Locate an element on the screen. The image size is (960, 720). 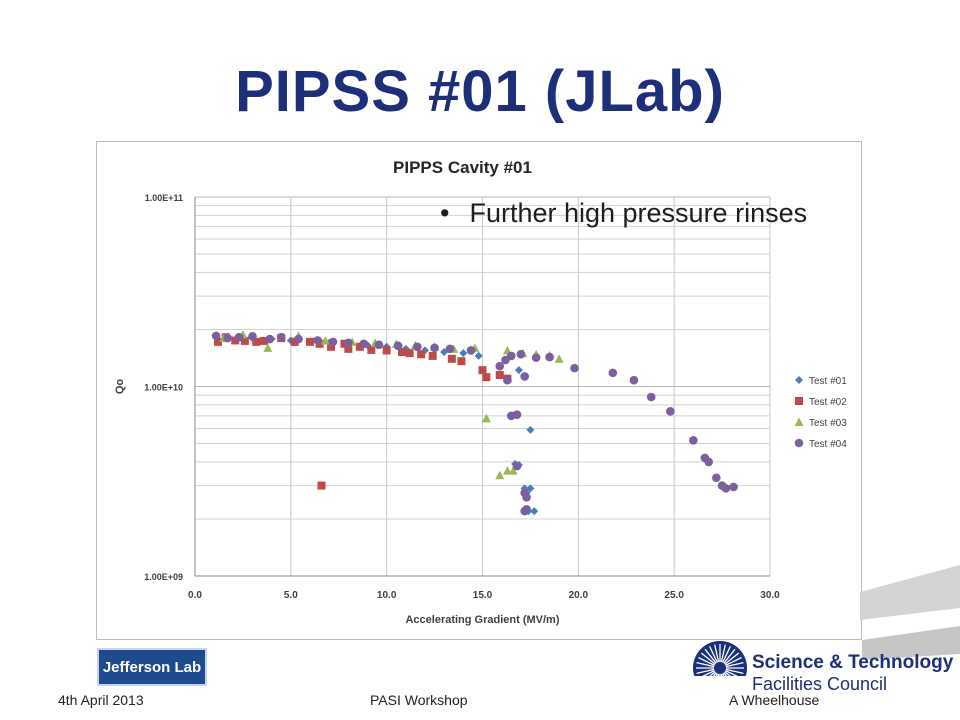
chart-title: PIPPS Cavity #01 is located at coordinates (462, 167).